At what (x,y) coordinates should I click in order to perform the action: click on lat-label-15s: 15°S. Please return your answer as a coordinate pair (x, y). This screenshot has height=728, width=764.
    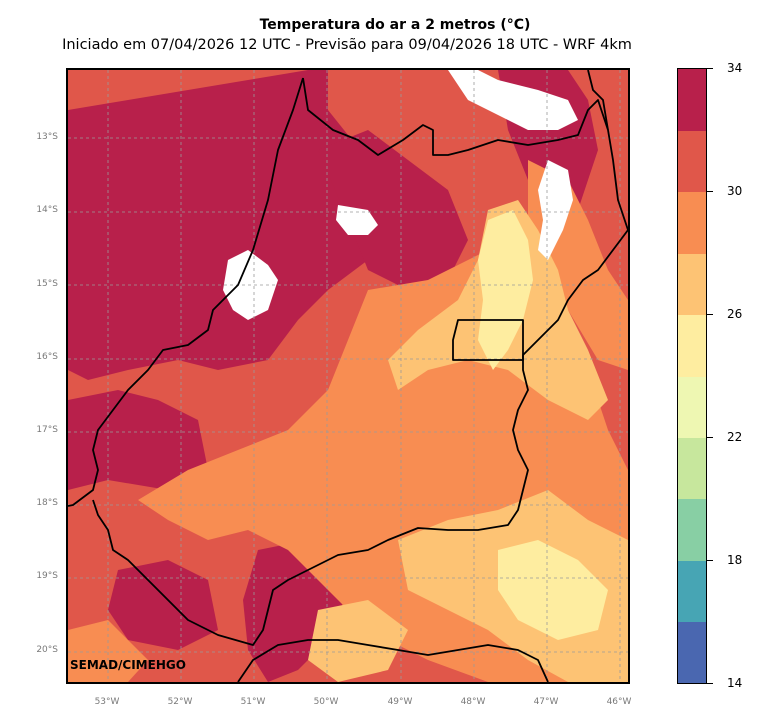
    Looking at the image, I should click on (47, 284).